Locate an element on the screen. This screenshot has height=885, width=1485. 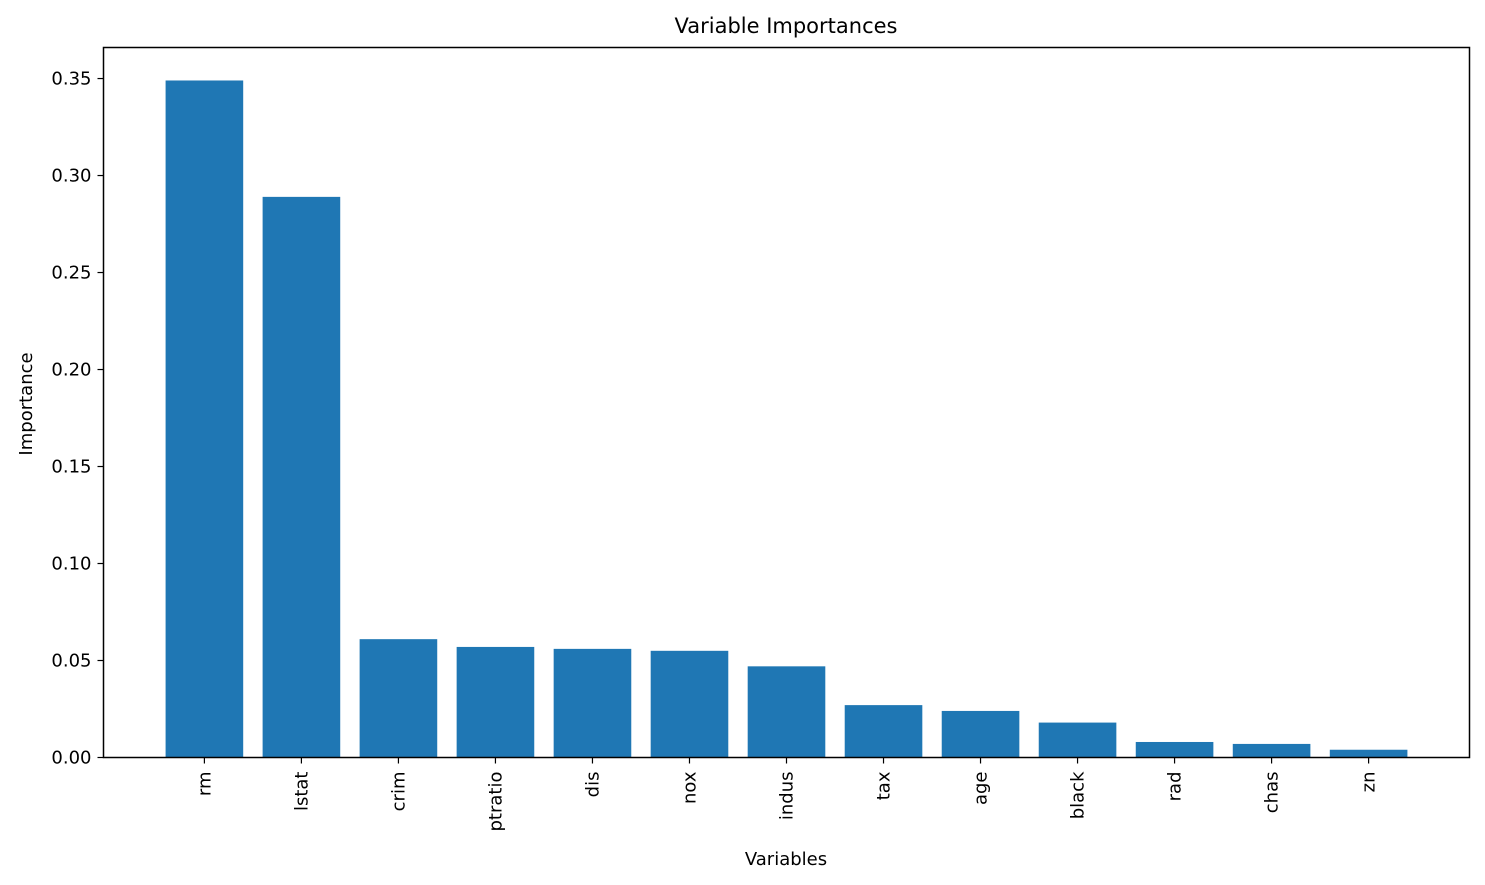
bar-black is located at coordinates (1077, 740).